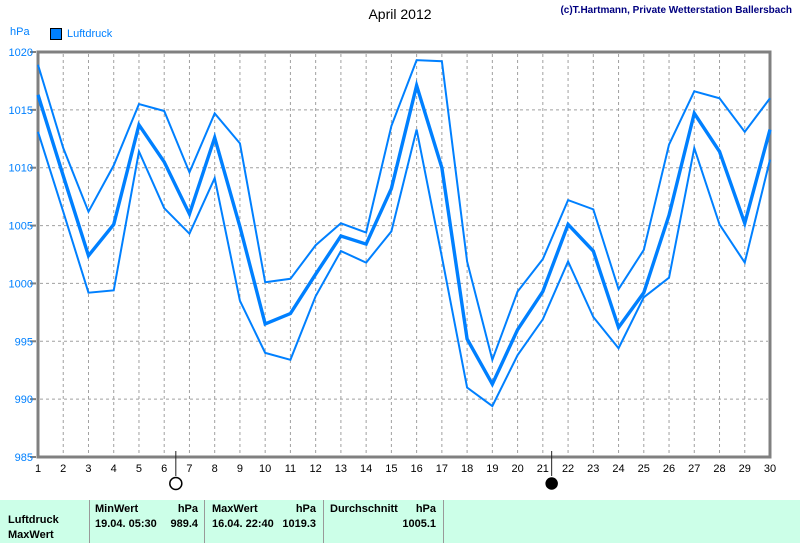  I want to click on chart-title: April 2012, so click(400, 14).